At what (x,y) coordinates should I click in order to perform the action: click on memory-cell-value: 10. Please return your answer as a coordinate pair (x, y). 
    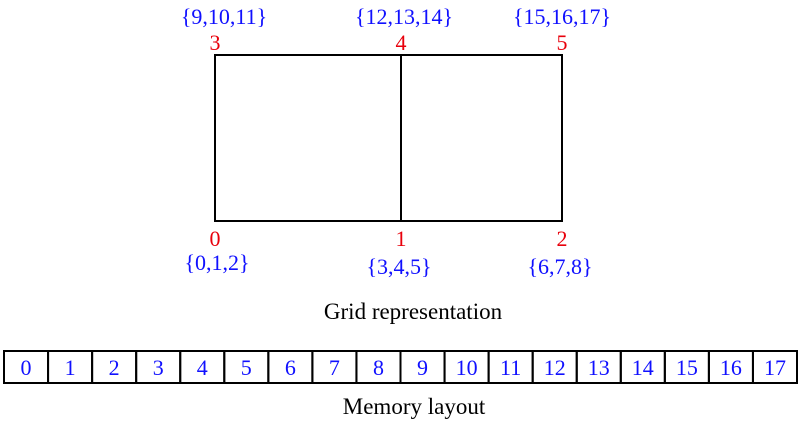
    Looking at the image, I should click on (467, 367).